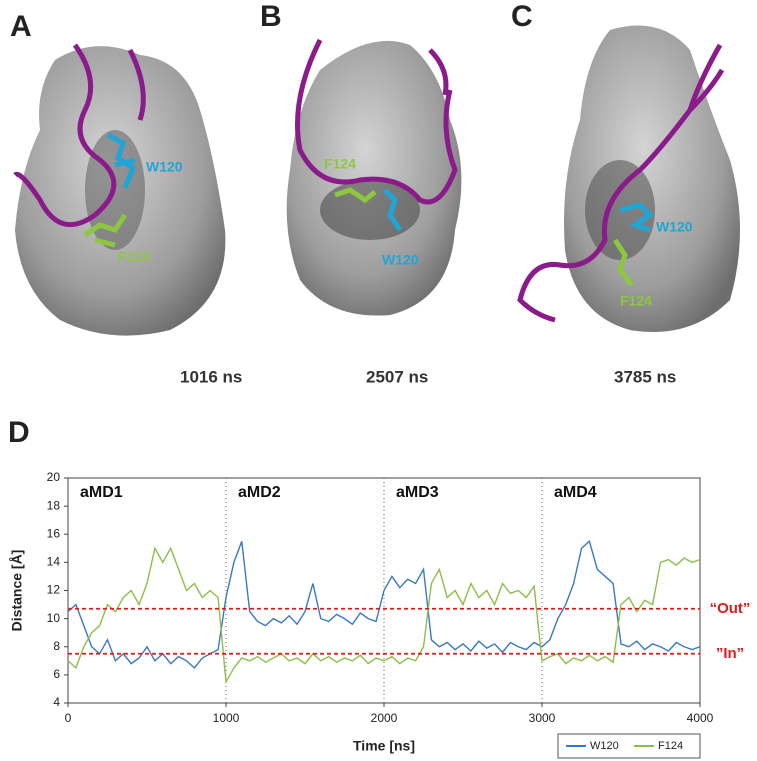  What do you see at coordinates (54, 618) in the screenshot?
I see `y-tick-label: 10` at bounding box center [54, 618].